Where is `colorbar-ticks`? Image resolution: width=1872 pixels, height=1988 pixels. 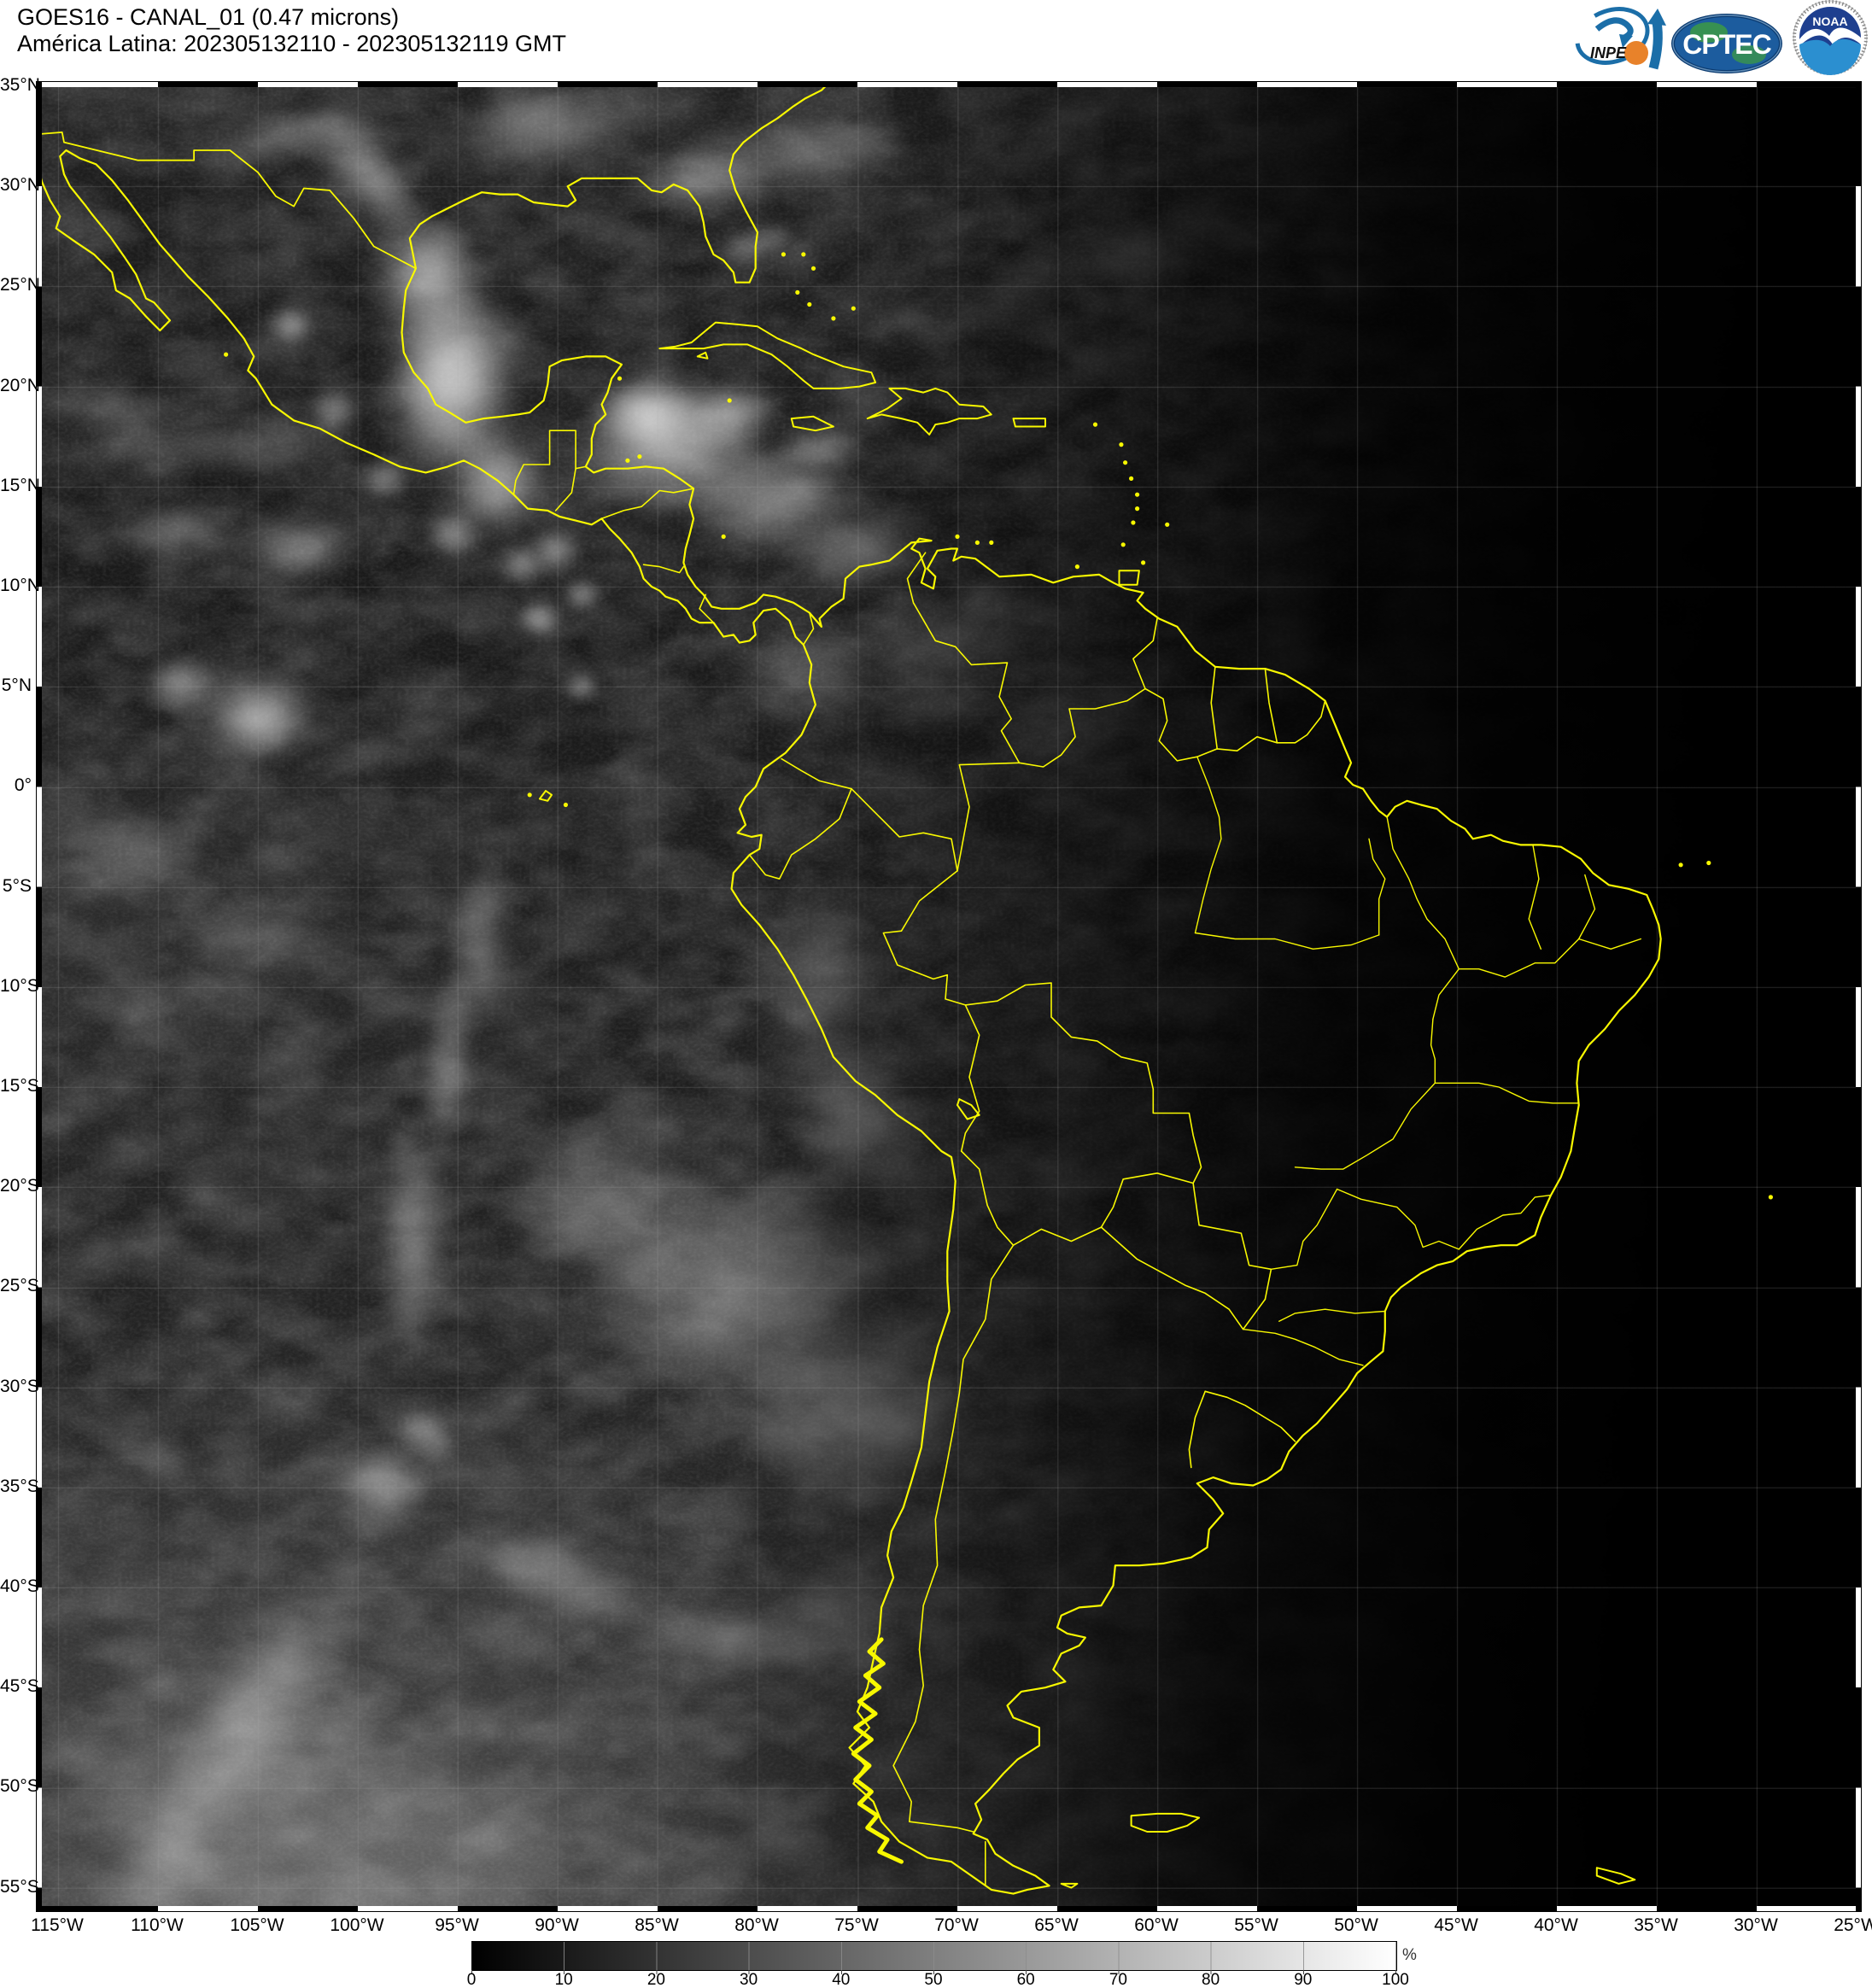 colorbar-ticks is located at coordinates (934, 1972).